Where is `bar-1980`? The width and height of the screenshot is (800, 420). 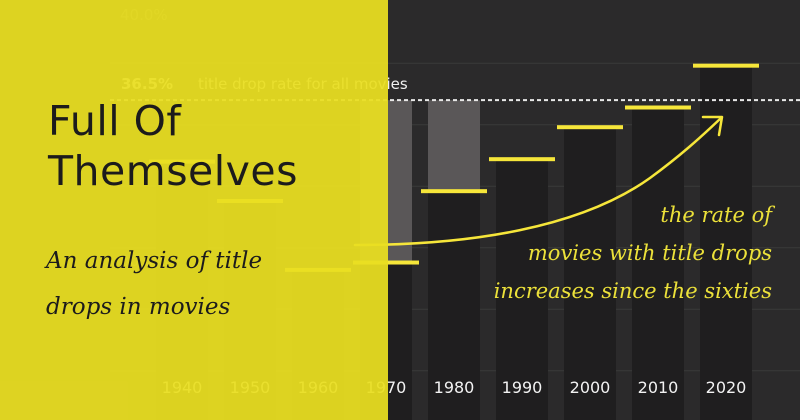
bar-1980 is located at coordinates (454, 305).